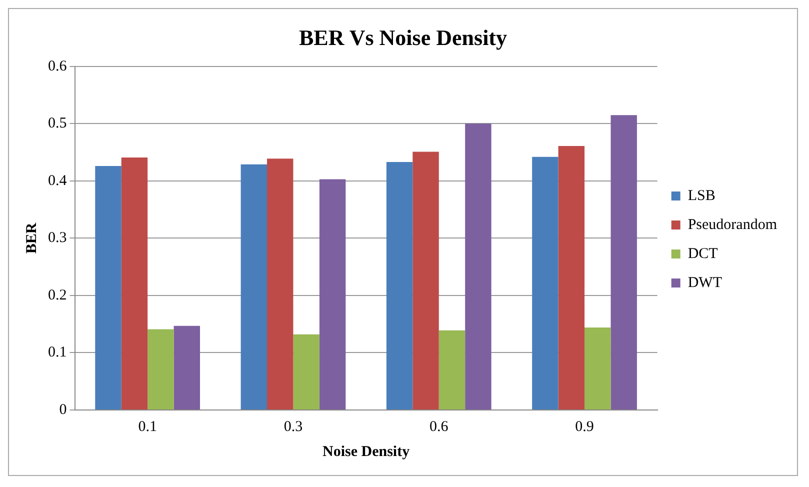 The height and width of the screenshot is (487, 809). I want to click on legend-label: DCT, so click(703, 254).